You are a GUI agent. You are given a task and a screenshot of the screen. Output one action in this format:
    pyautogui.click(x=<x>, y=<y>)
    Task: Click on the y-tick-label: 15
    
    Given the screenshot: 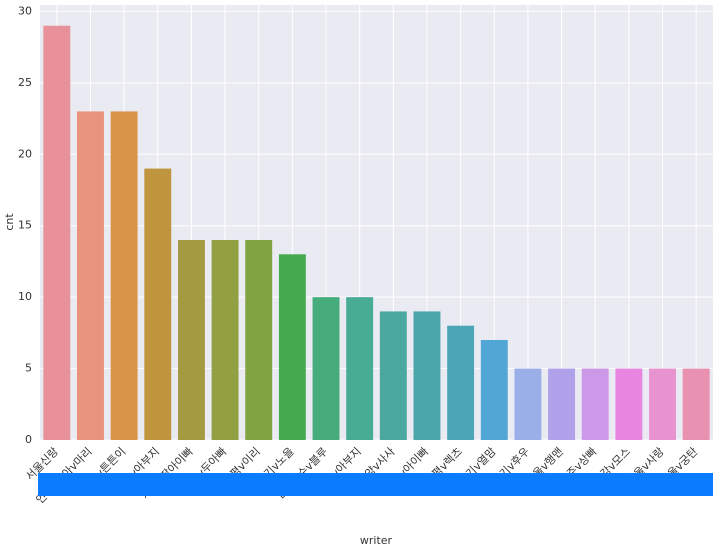 What is the action you would take?
    pyautogui.click(x=25, y=225)
    